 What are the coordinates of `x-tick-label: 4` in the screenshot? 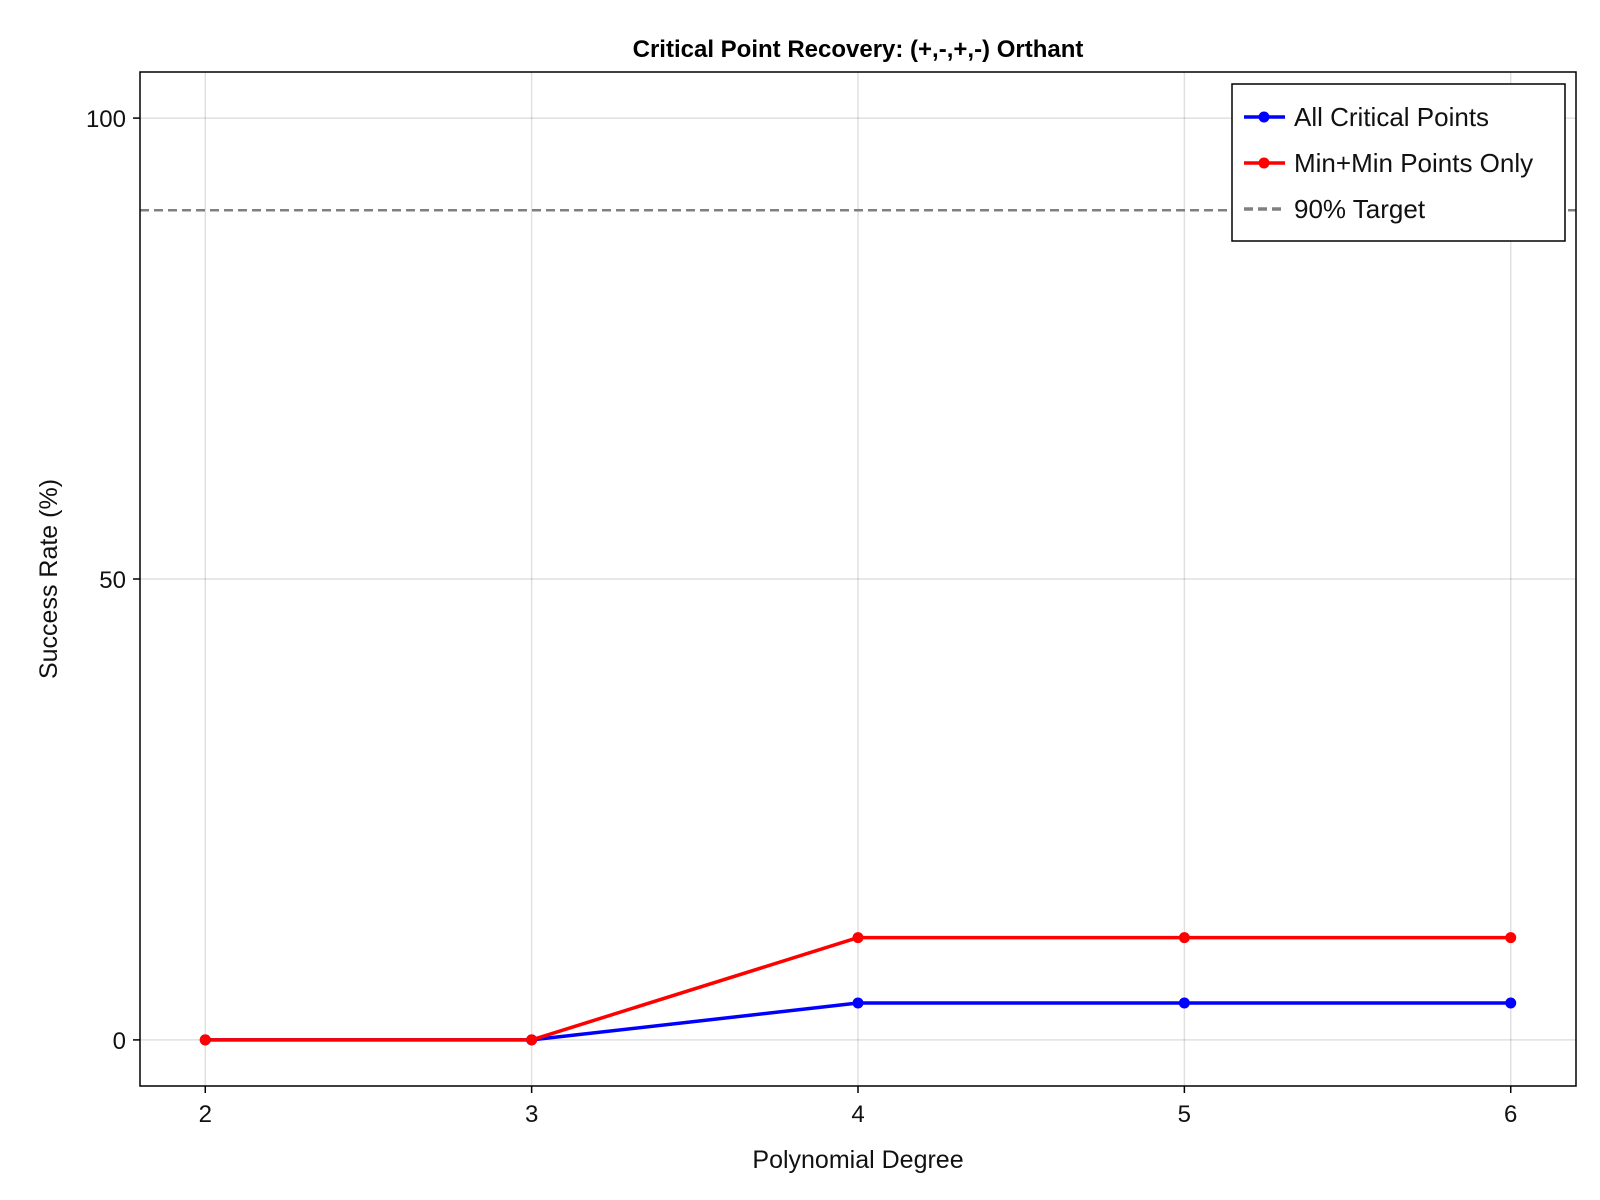 It's located at (857, 1114).